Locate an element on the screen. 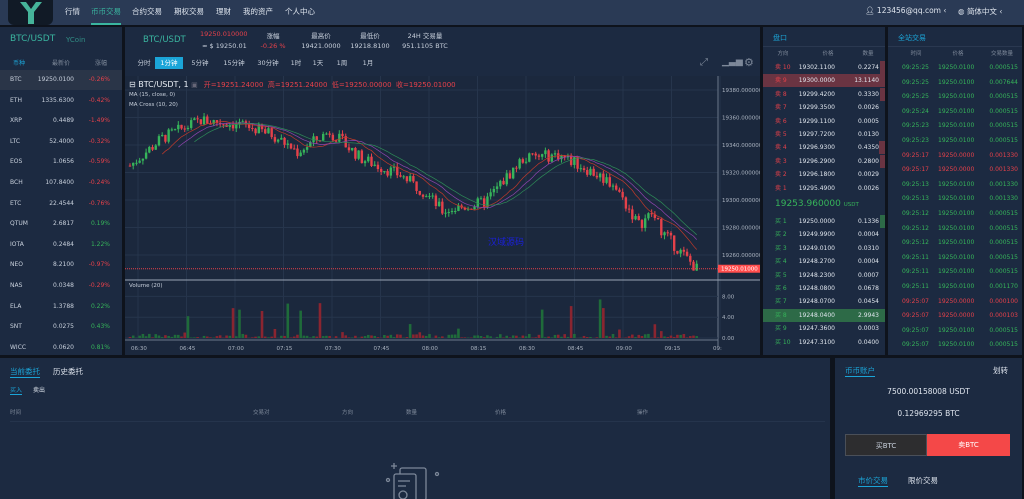 This screenshot has height=499, width=1024. market-row: LTC 52.4000 -0.32% is located at coordinates (61, 142).